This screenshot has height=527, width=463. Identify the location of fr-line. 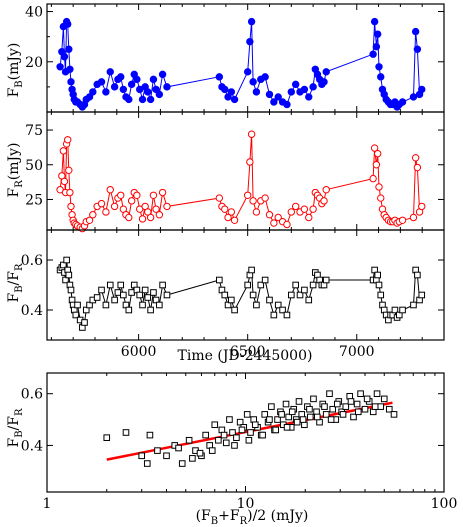
(241, 182).